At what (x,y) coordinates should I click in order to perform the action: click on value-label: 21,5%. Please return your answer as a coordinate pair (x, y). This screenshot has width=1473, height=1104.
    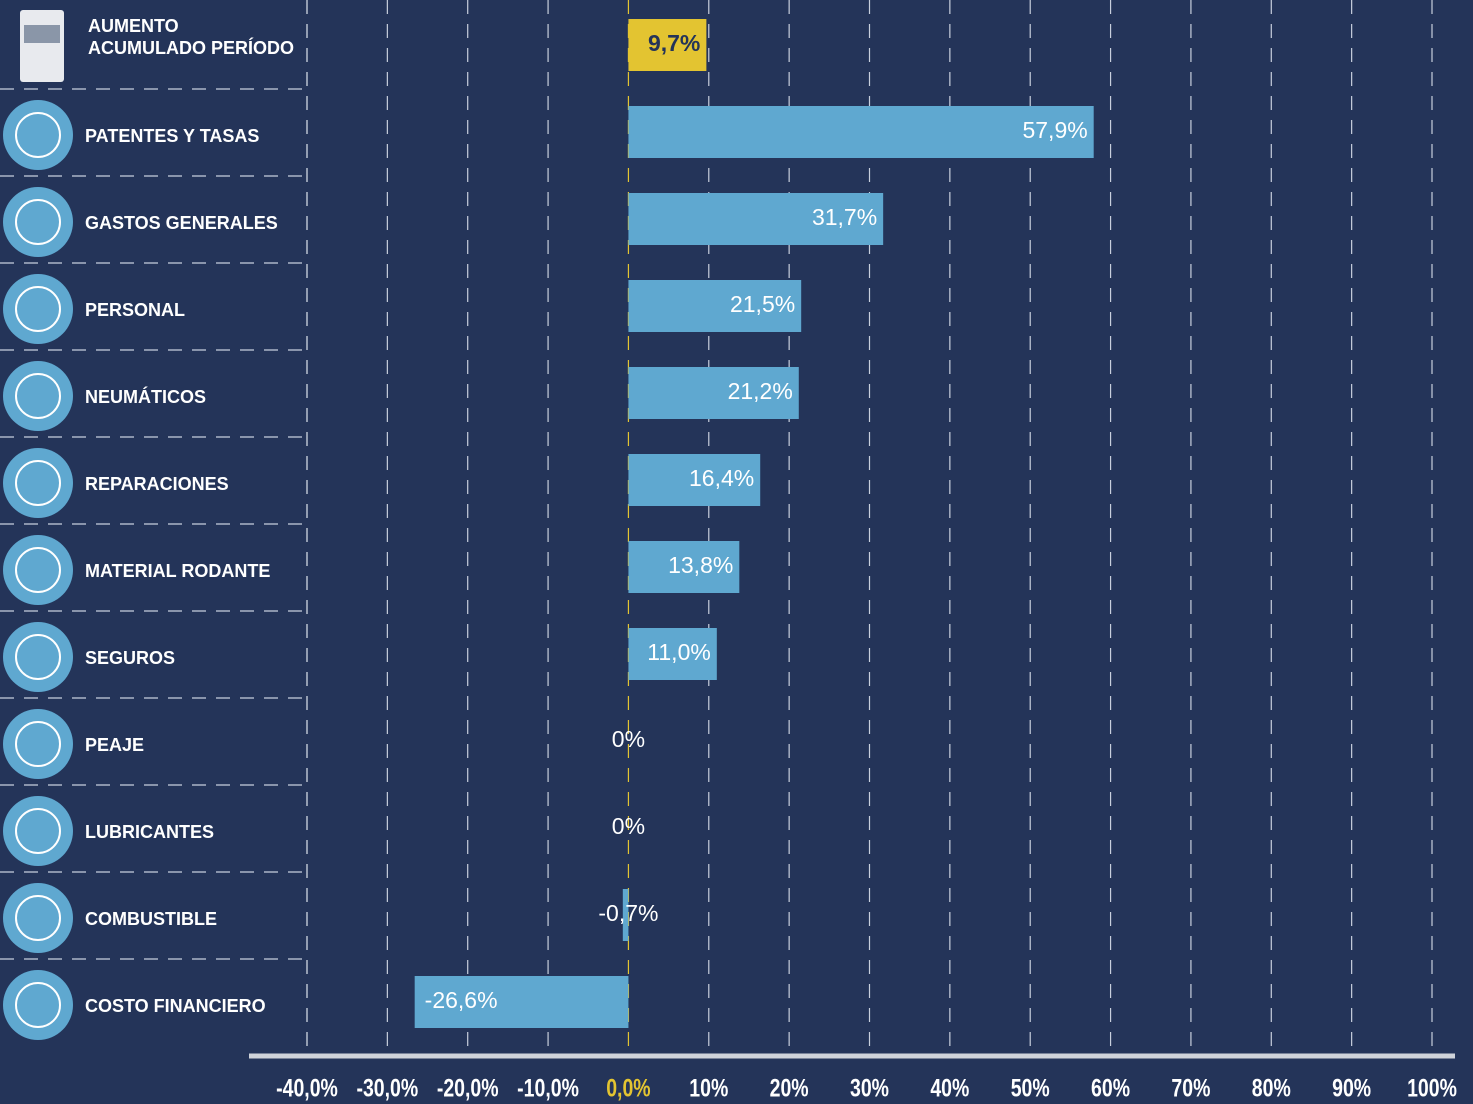
    Looking at the image, I should click on (762, 304).